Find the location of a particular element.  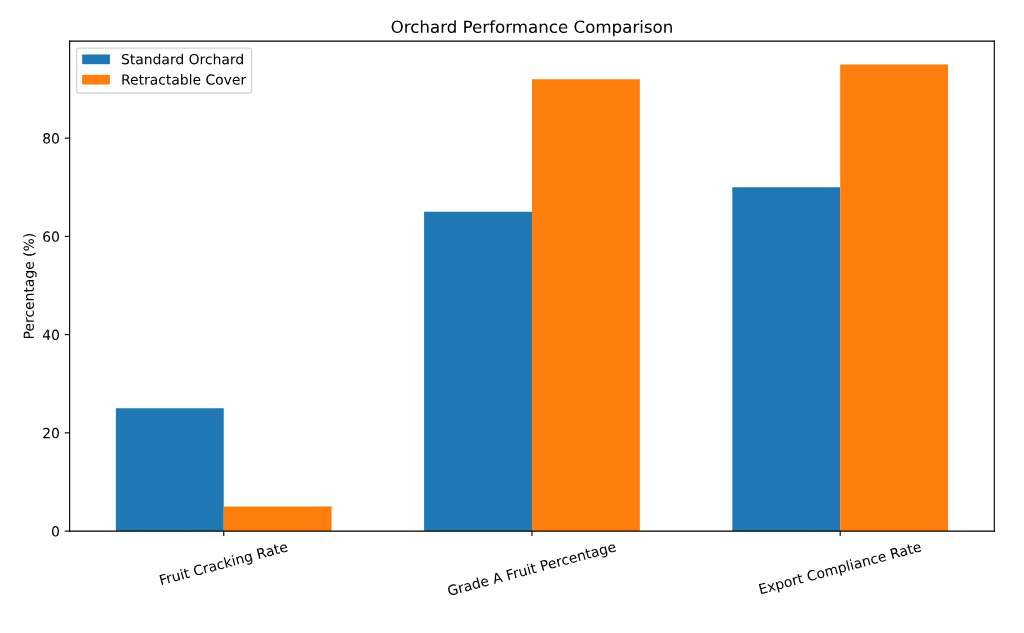

legend-label: Standard Orchard is located at coordinates (182, 59).